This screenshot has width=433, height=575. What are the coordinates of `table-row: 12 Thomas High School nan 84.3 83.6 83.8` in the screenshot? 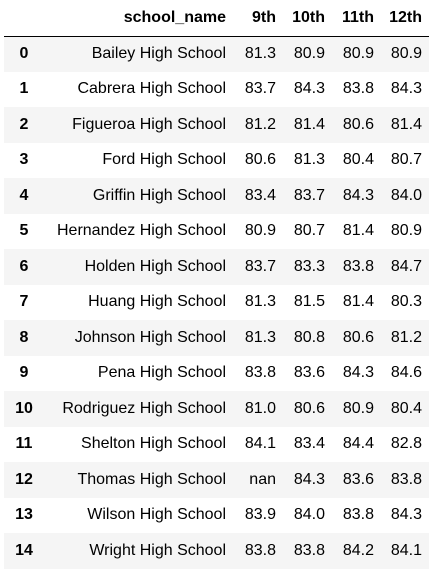 It's located at (216, 480).